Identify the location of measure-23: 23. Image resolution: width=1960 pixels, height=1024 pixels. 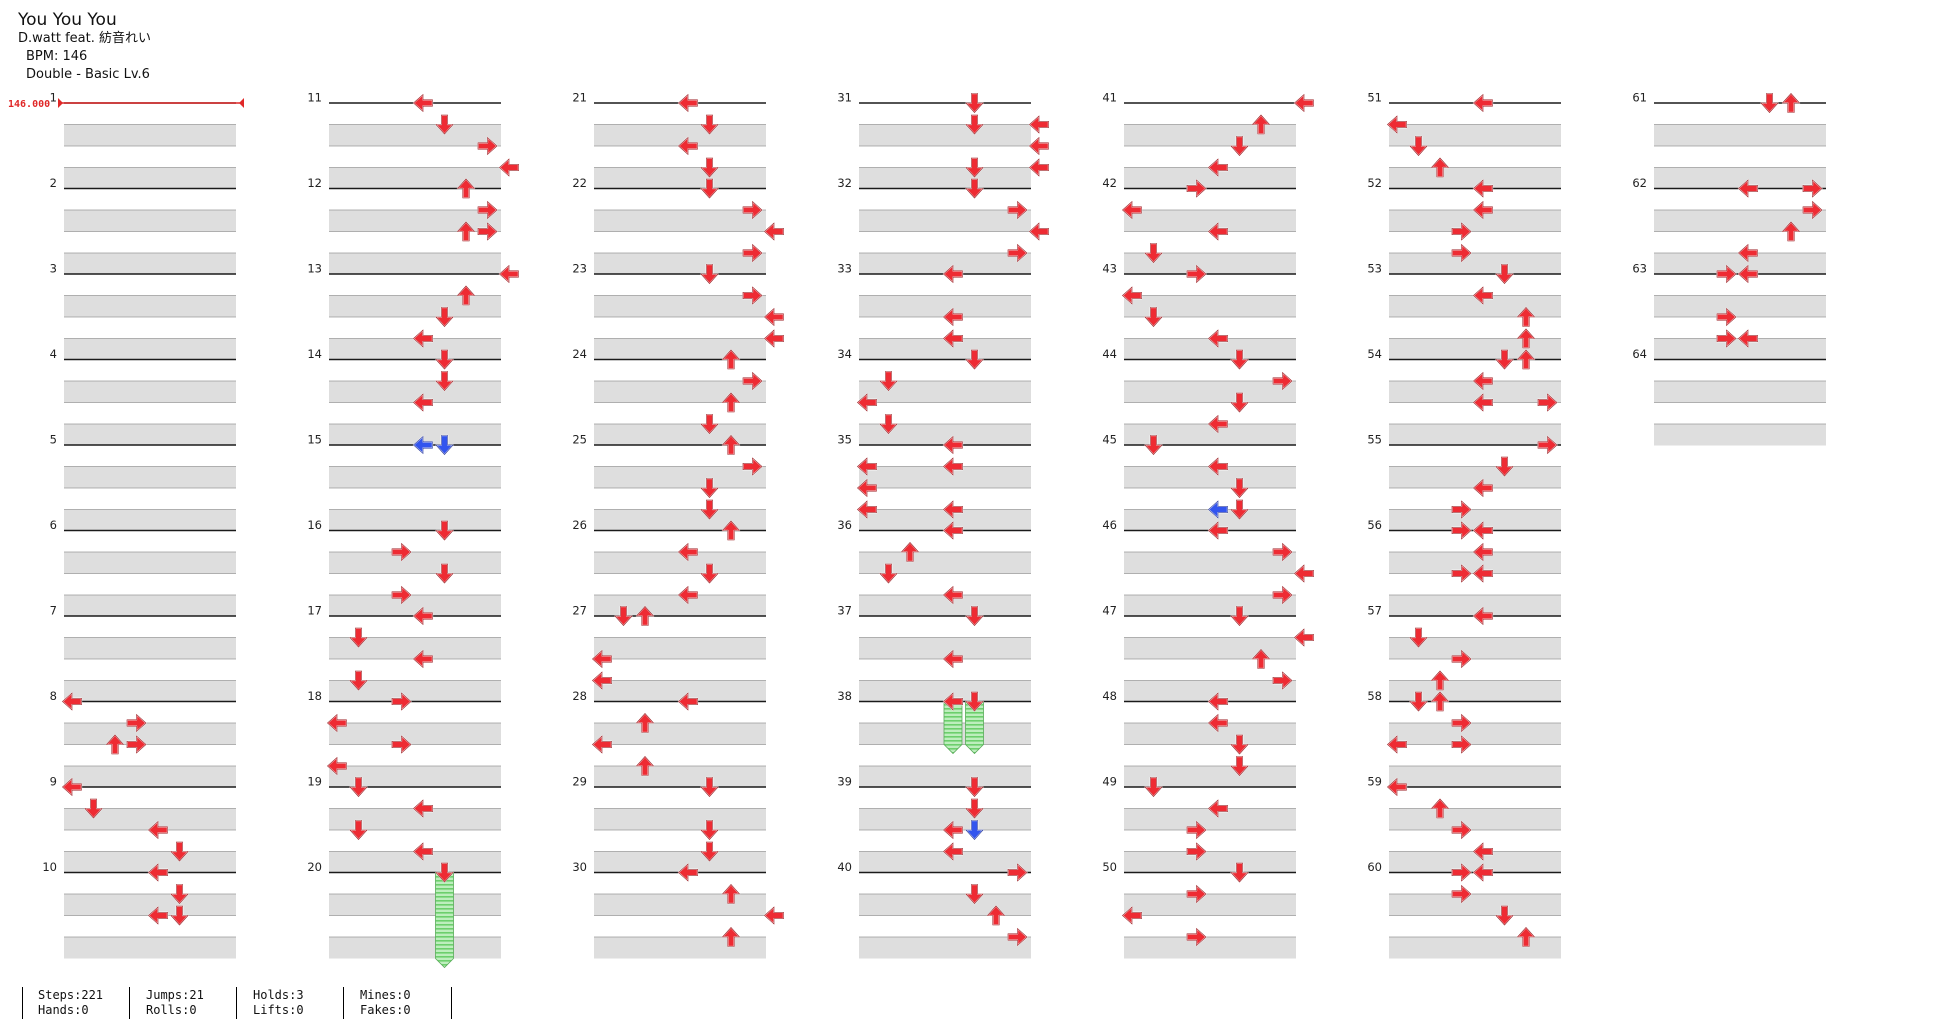
(669, 311).